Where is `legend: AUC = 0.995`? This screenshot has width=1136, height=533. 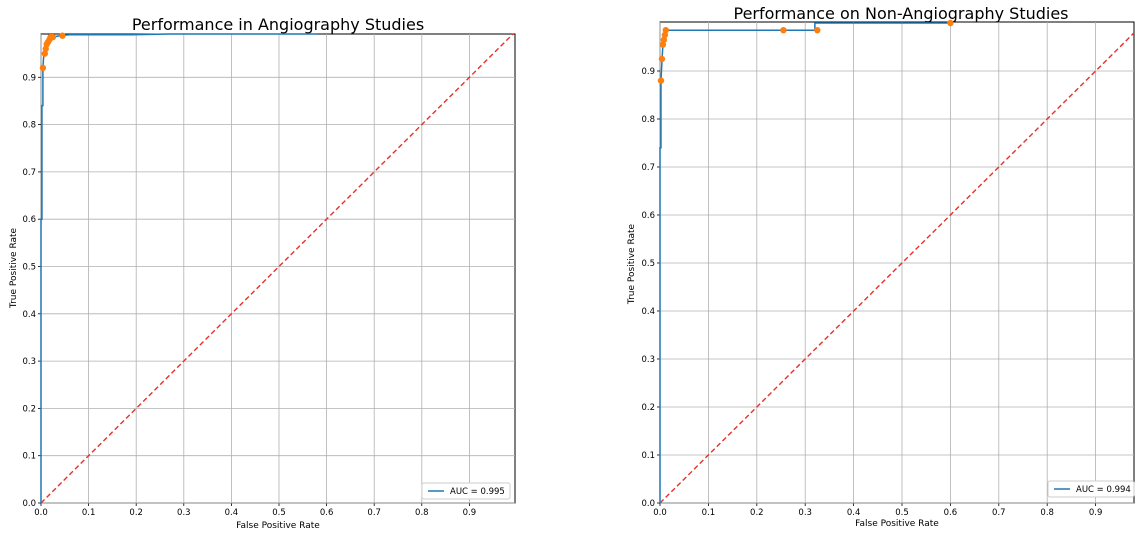
legend: AUC = 0.995 is located at coordinates (466, 491).